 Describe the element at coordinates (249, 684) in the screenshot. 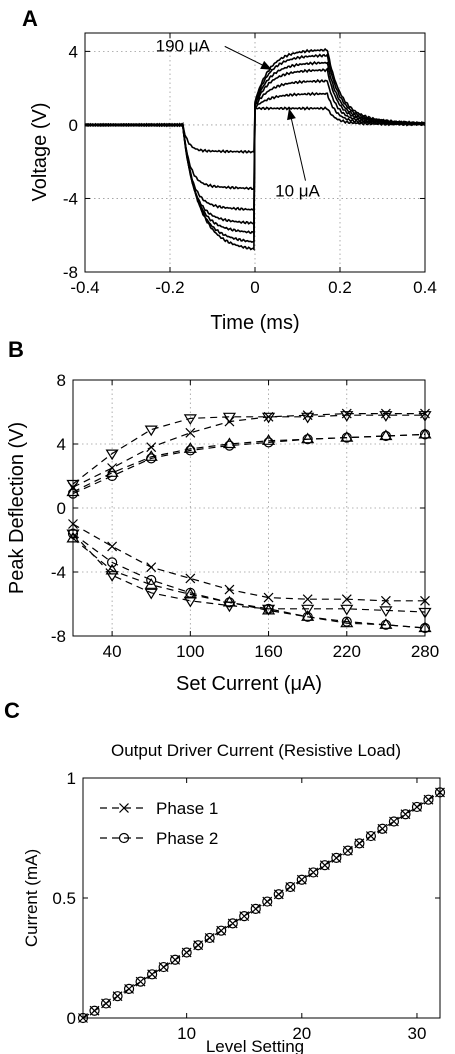

I see `panel-b-x-axis-label: Set Current (μA)` at that location.